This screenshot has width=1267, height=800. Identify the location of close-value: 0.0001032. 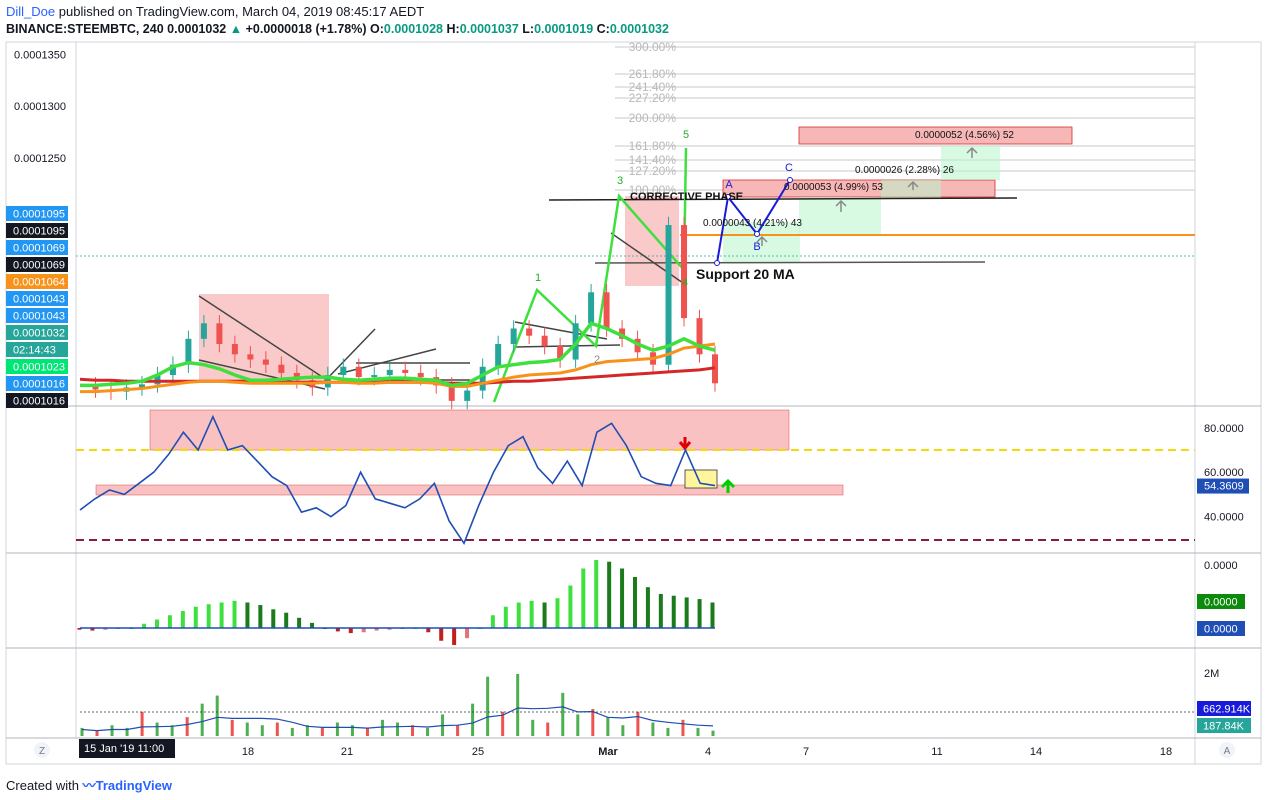
(639, 29).